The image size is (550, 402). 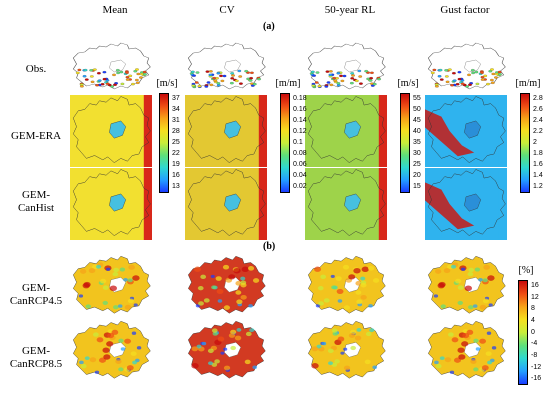 I want to click on colorbar-tick: 0.04, so click(x=300, y=176).